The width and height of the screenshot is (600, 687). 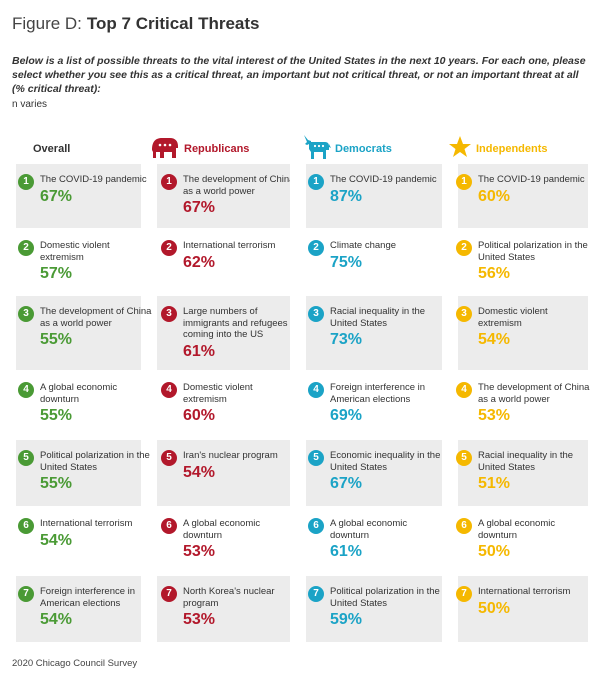 What do you see at coordinates (346, 551) in the screenshot?
I see `threat-value: 61%` at bounding box center [346, 551].